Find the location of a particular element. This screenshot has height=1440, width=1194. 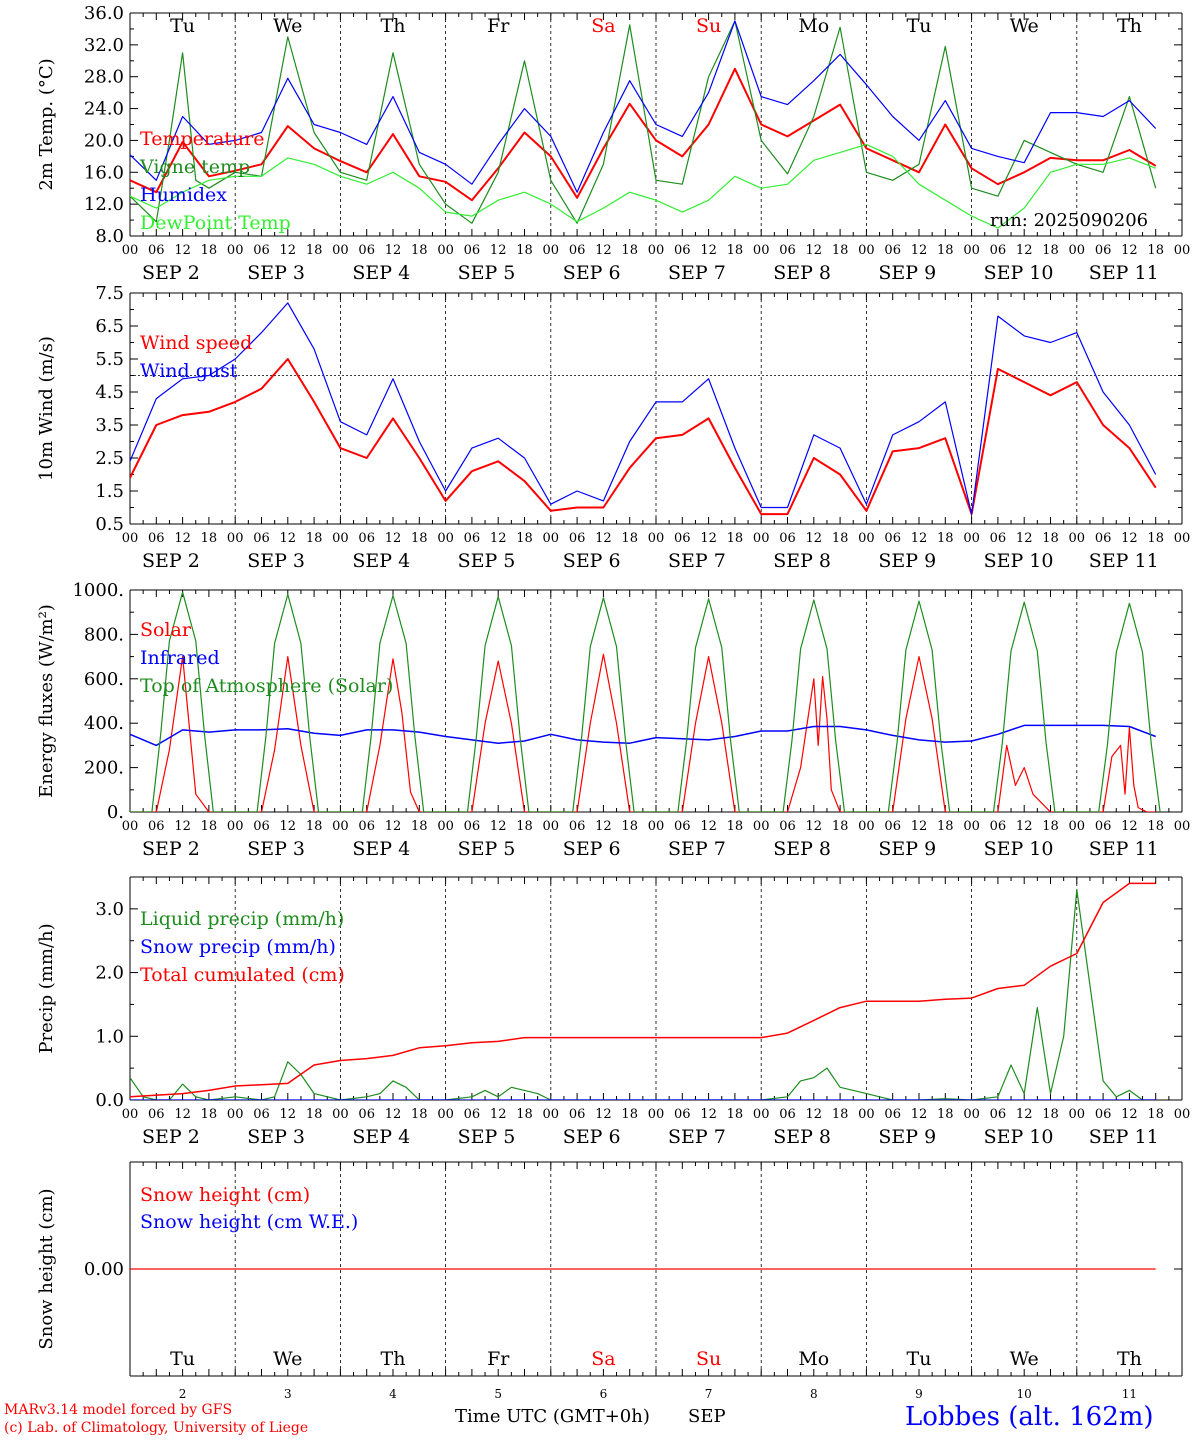

energy-legend-entry: Infrared is located at coordinates (180, 658).